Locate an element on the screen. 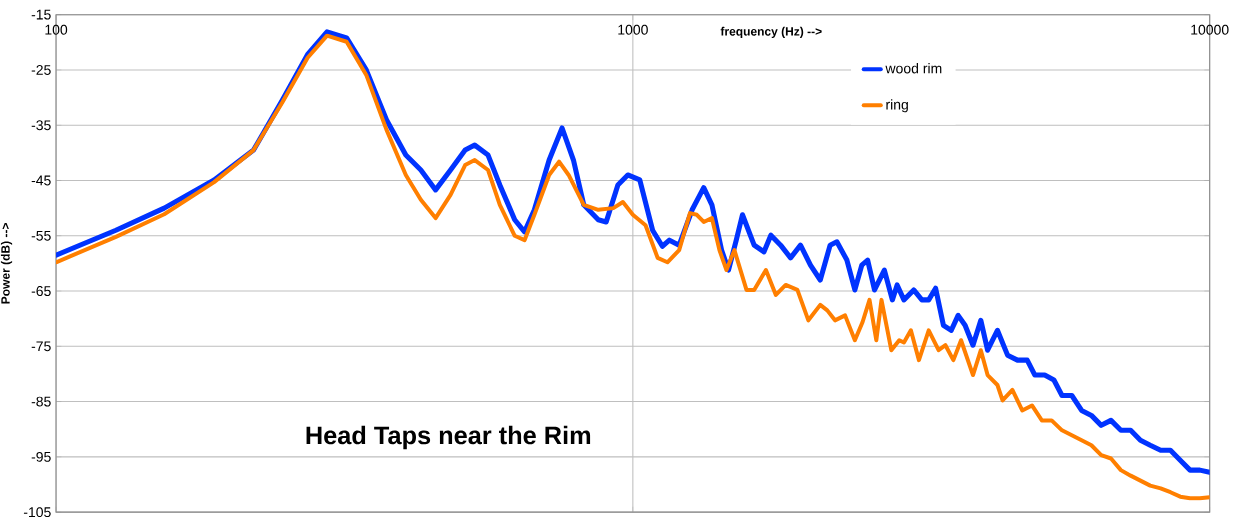  legend-label: ring is located at coordinates (897, 106).